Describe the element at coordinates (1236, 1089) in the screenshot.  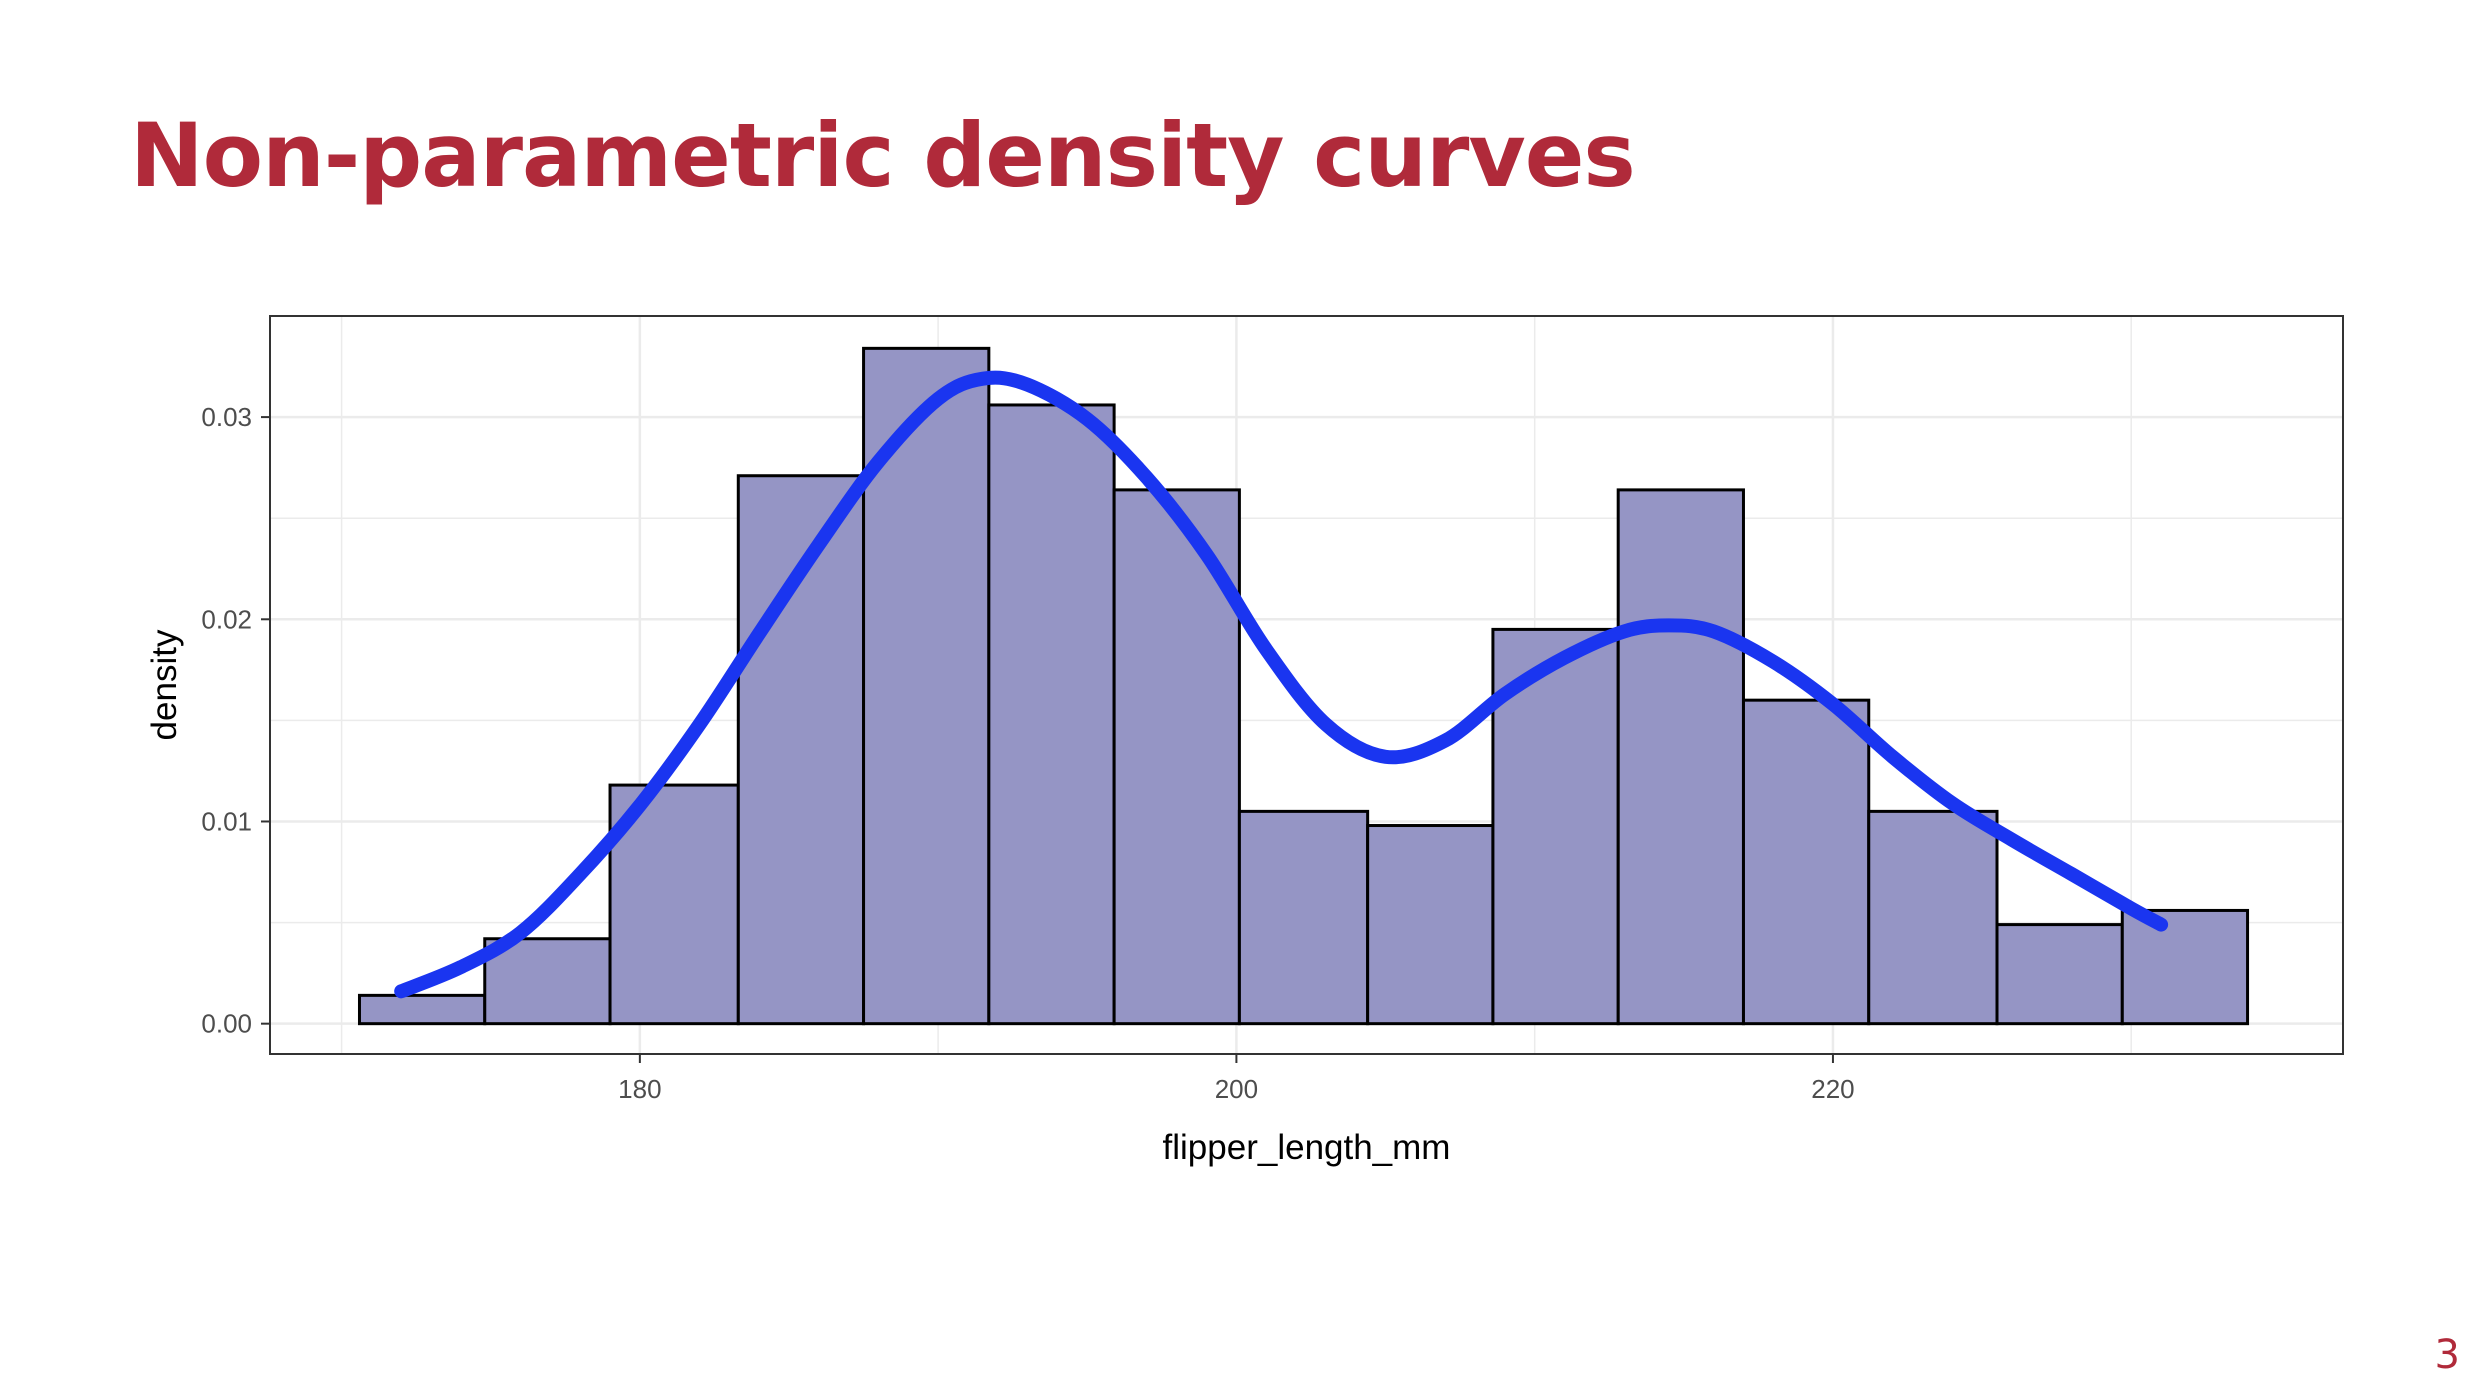
I see `x-tick-label: 200` at that location.